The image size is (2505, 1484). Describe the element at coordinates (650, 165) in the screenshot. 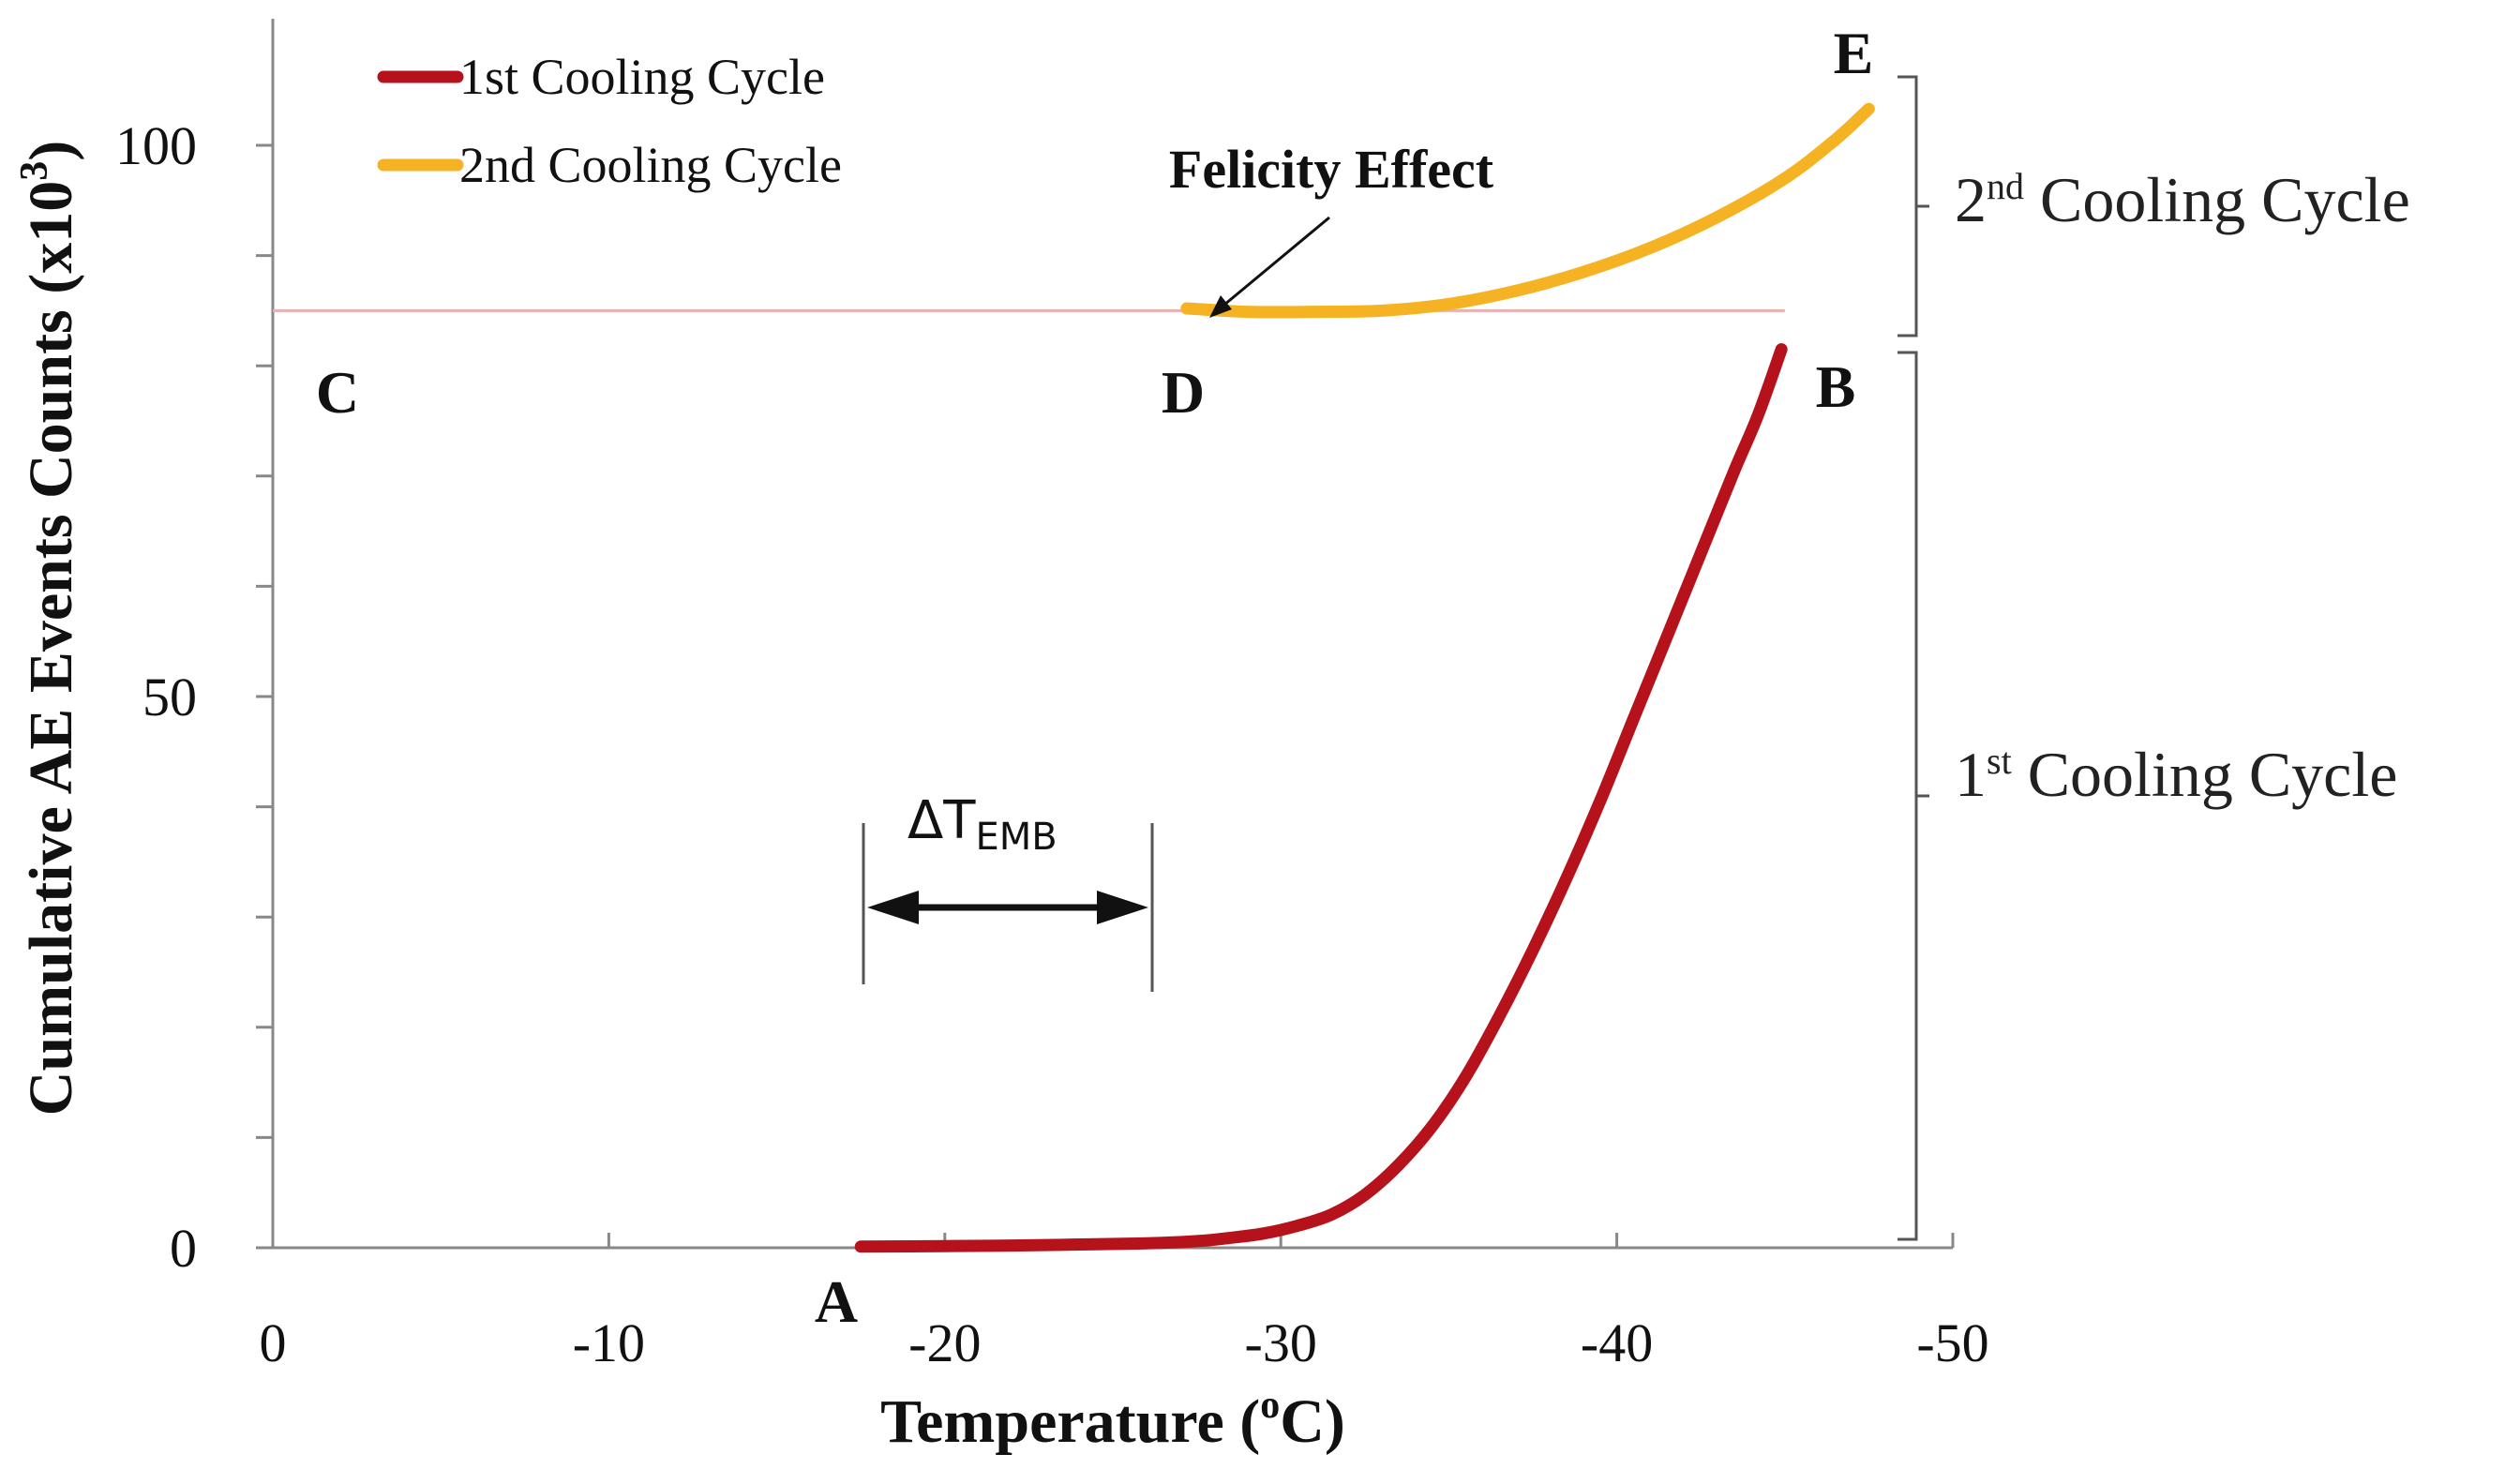

I see `legend-label-2nd-cooling-cycle: 2nd Cooling Cycle` at that location.